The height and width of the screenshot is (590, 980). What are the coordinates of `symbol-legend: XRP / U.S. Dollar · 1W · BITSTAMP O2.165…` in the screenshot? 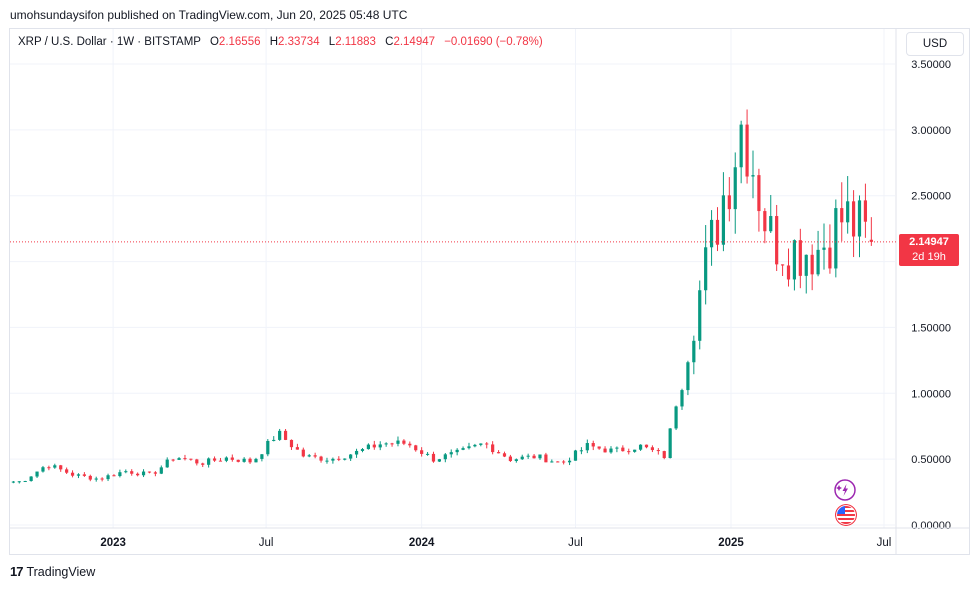 It's located at (280, 42).